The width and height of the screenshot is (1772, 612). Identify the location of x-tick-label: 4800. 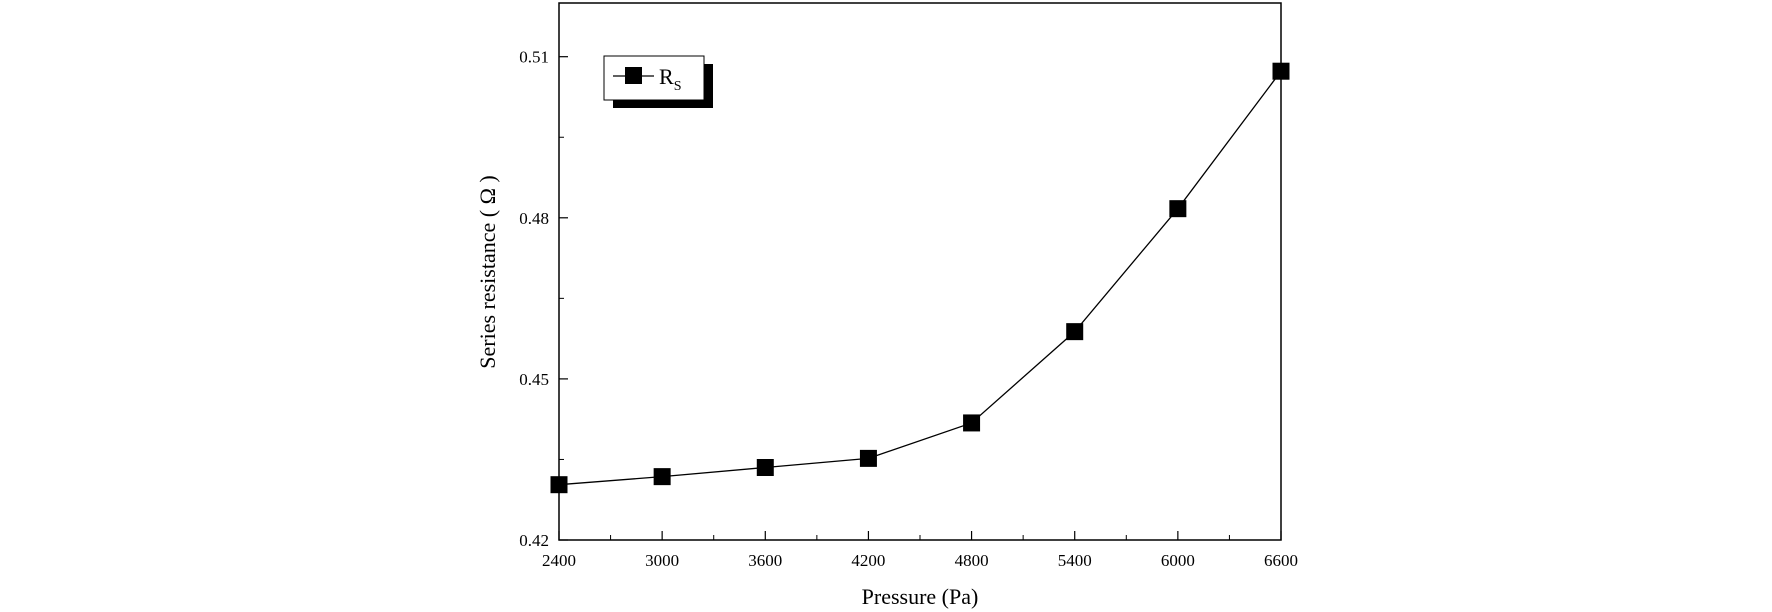
(972, 560).